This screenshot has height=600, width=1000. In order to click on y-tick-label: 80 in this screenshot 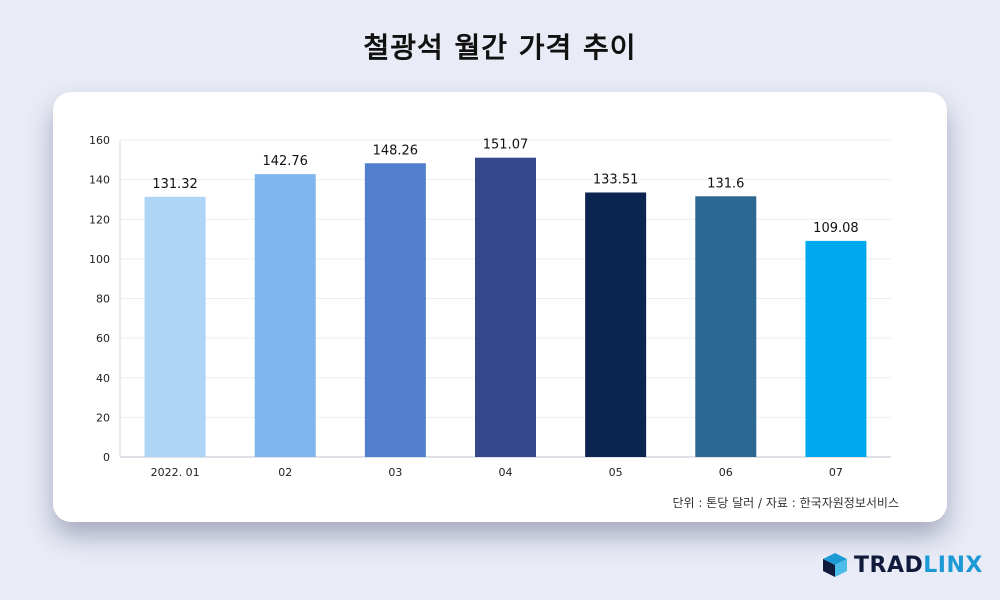, I will do `click(103, 299)`.